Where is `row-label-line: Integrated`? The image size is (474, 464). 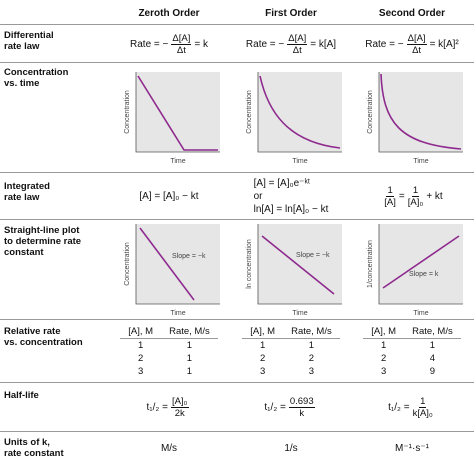 row-label-line: Integrated is located at coordinates (27, 186).